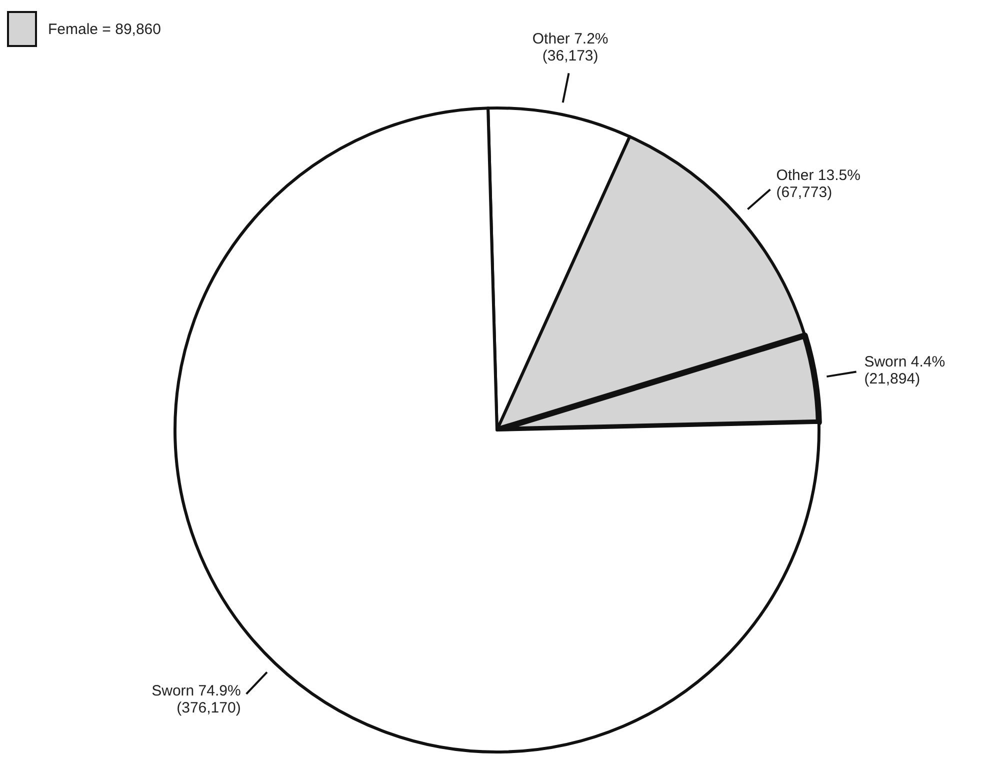 The image size is (998, 758). I want to click on data-label: (21,894), so click(892, 379).